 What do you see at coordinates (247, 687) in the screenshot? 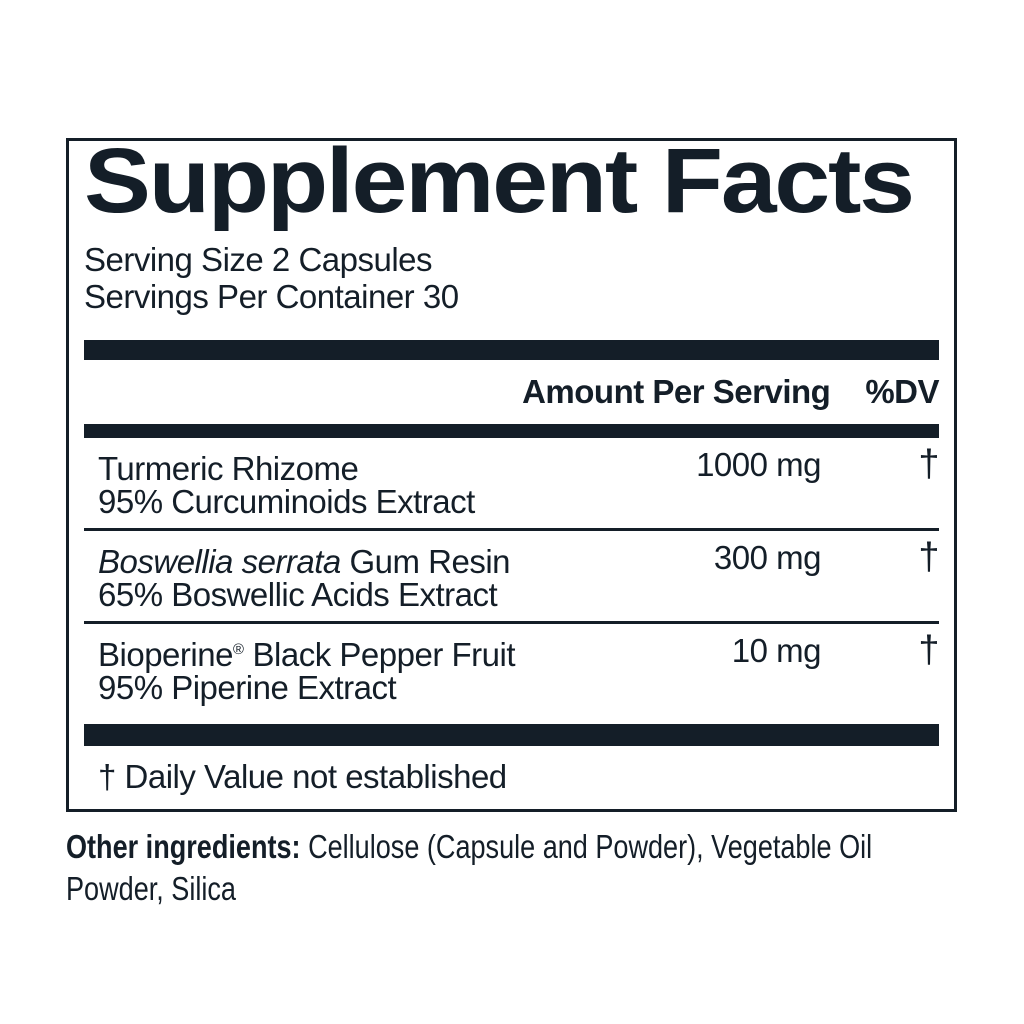
I see `ingredient-subline: 95% Piperine Extract` at bounding box center [247, 687].